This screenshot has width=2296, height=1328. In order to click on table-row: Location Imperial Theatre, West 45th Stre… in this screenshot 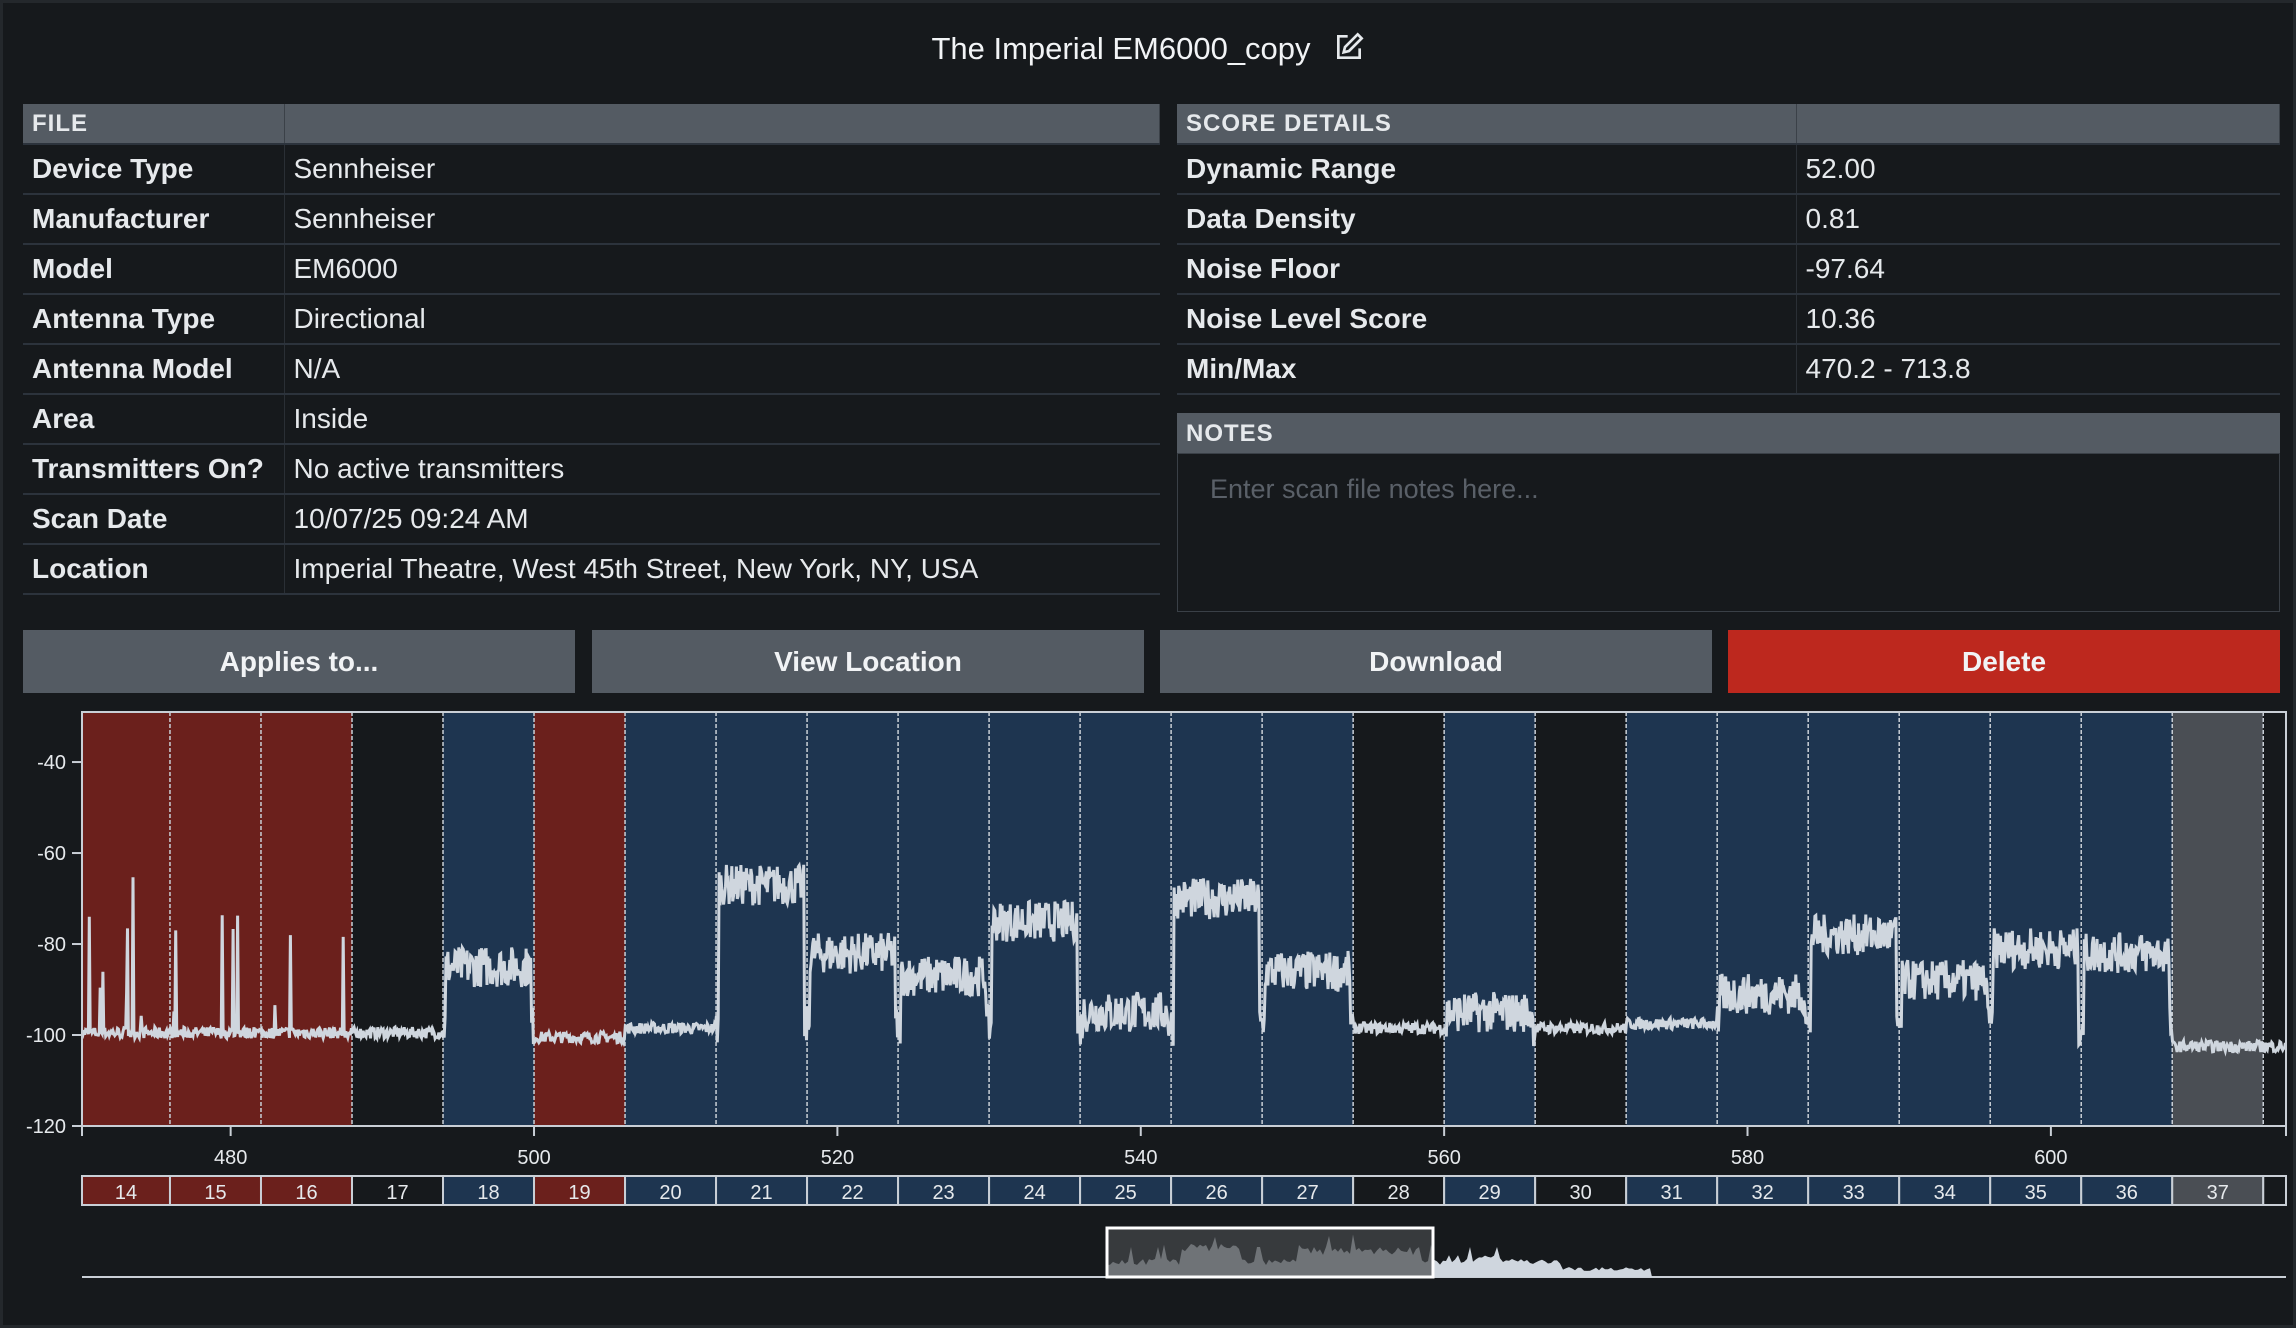, I will do `click(591, 569)`.